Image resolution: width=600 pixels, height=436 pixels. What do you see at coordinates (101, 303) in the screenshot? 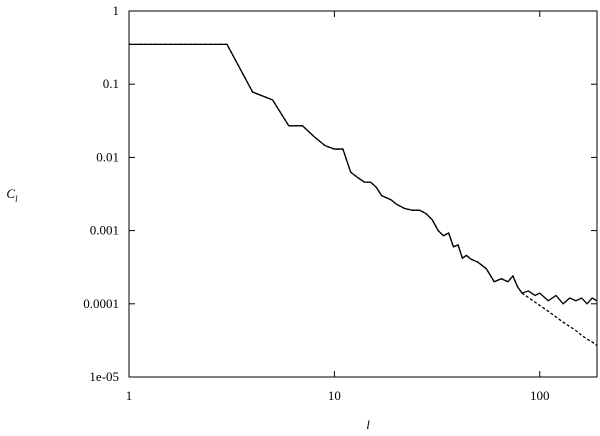
I see `y-tick-label: 0.0001` at bounding box center [101, 303].